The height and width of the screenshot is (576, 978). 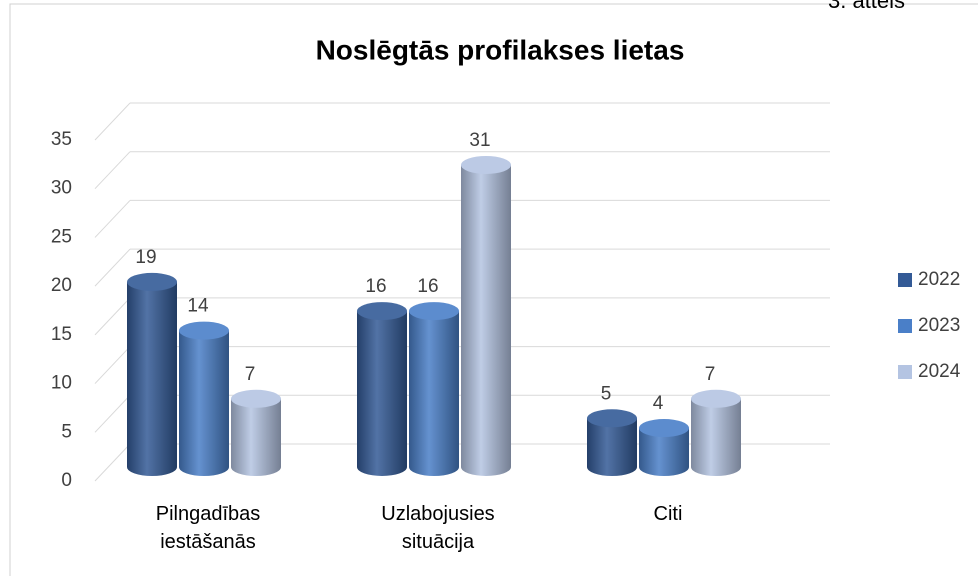 What do you see at coordinates (61, 236) in the screenshot?
I see `y-tick-label: 25` at bounding box center [61, 236].